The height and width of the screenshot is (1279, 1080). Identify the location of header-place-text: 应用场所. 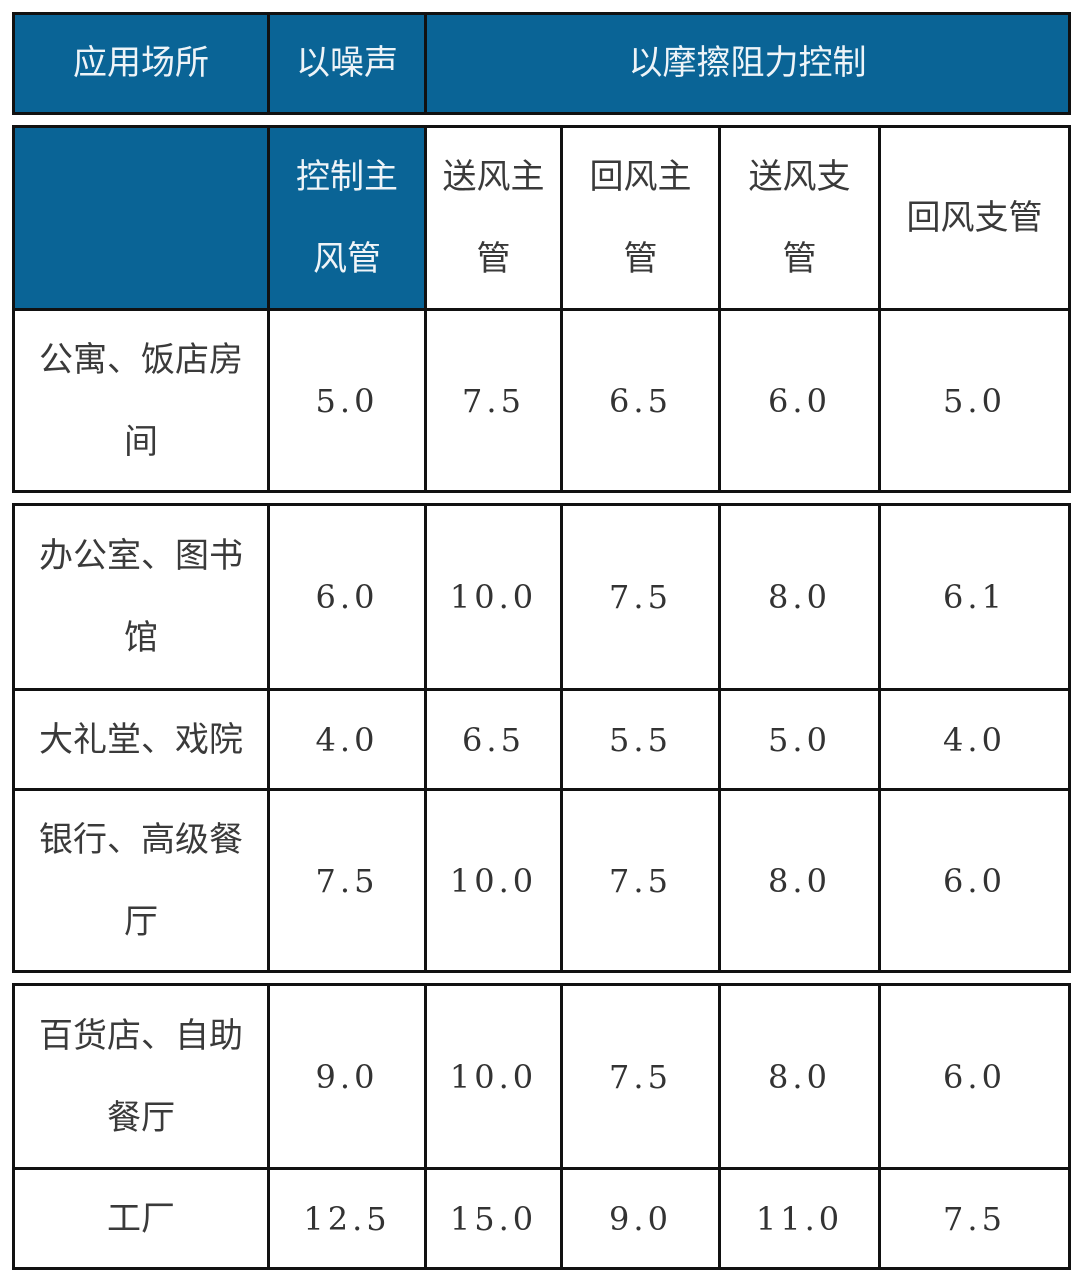
(141, 63).